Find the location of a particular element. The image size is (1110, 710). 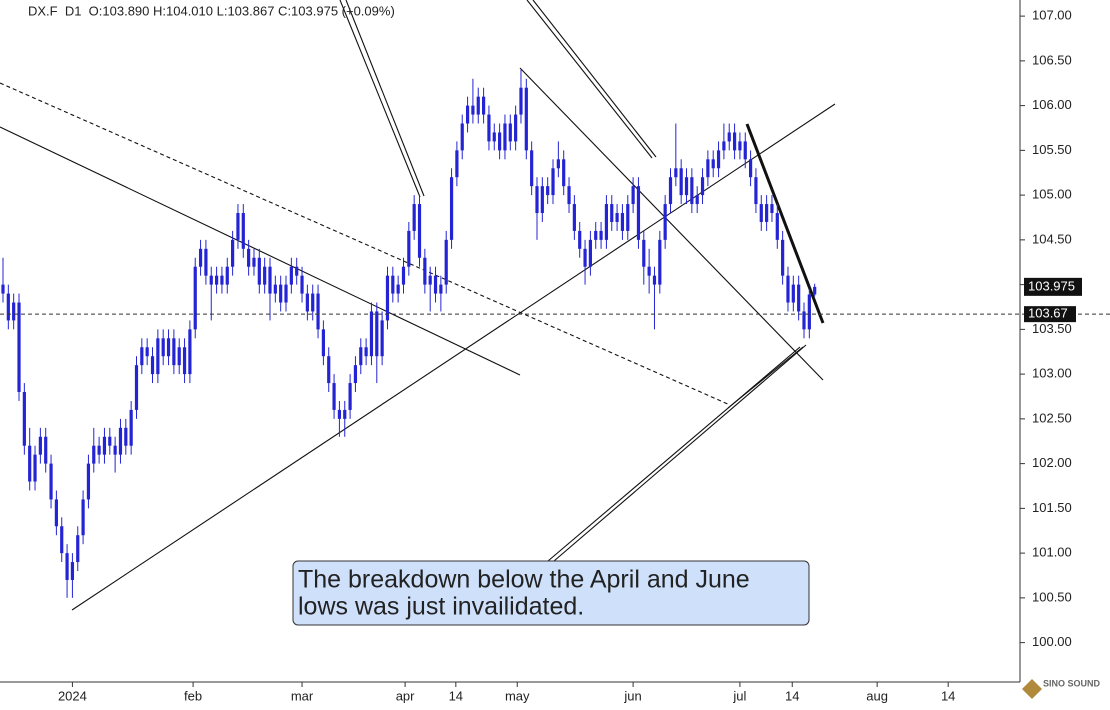

x-tick-label: jun is located at coordinates (632, 695).